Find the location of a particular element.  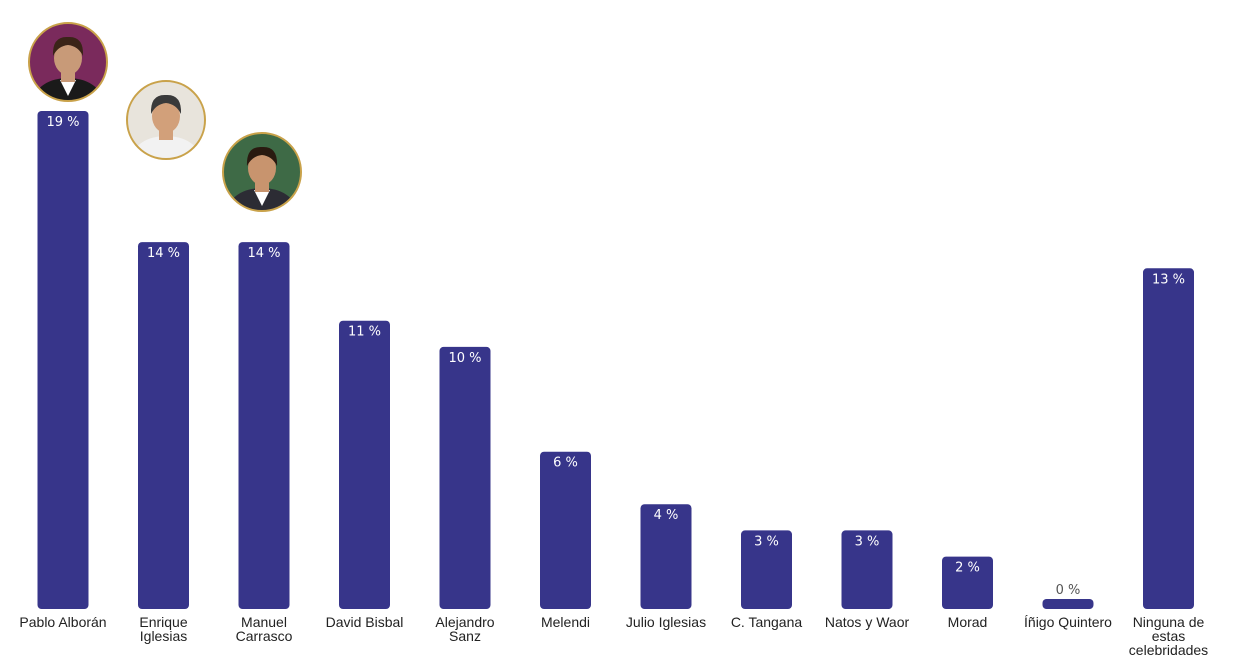

value-label-3: 11 % is located at coordinates (364, 332).